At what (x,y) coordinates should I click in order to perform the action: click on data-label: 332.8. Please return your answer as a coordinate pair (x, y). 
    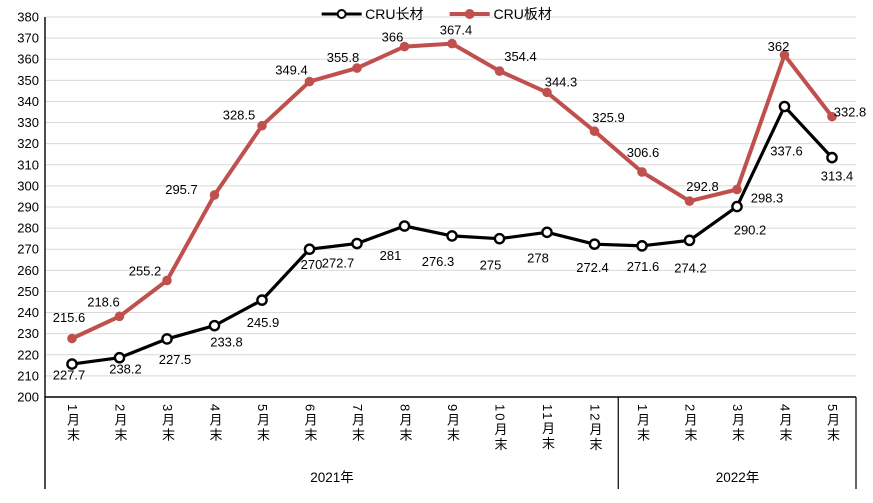
    Looking at the image, I should click on (850, 112).